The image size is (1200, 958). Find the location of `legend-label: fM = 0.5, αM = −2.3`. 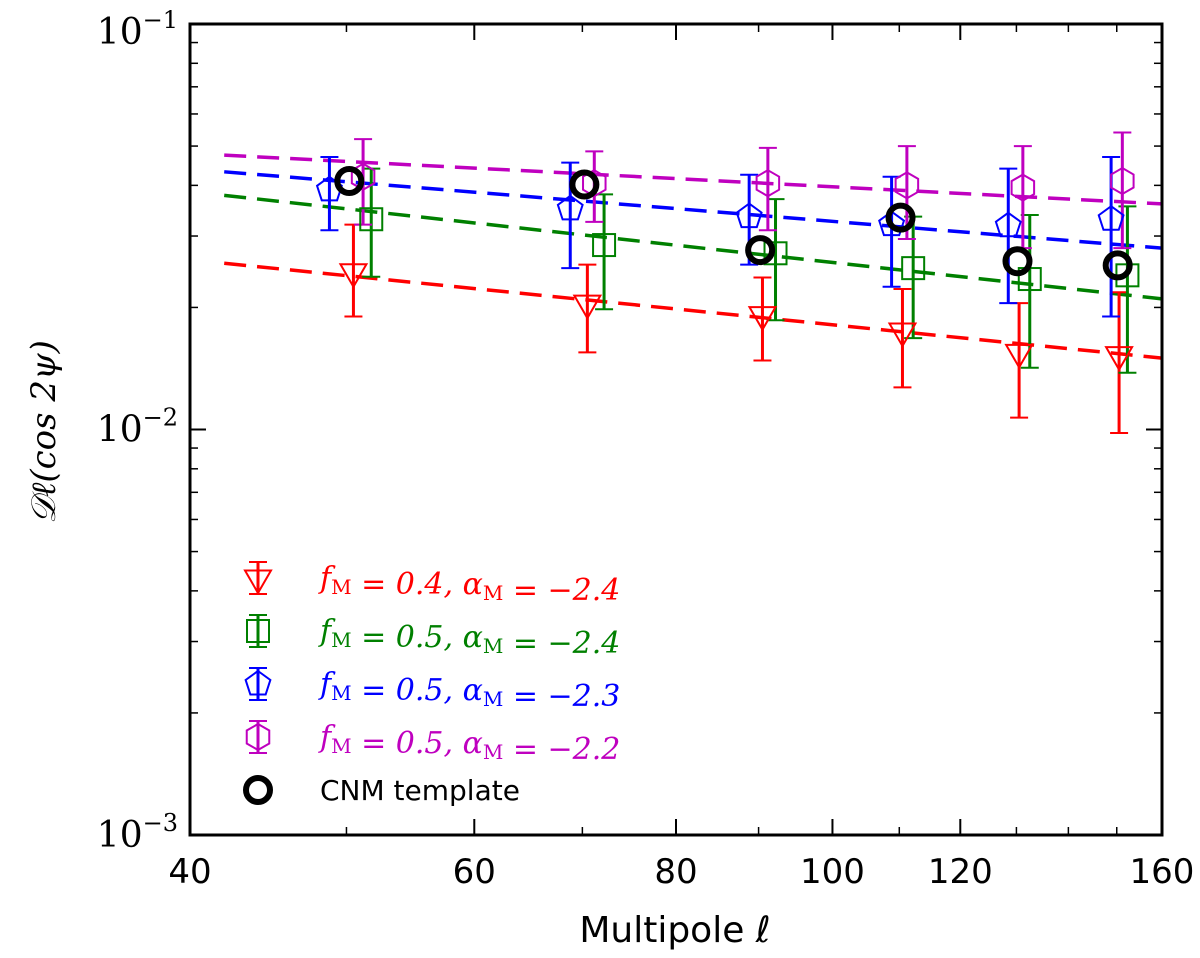

legend-label: fM = 0.5, αM = −2.3 is located at coordinates (469, 690).